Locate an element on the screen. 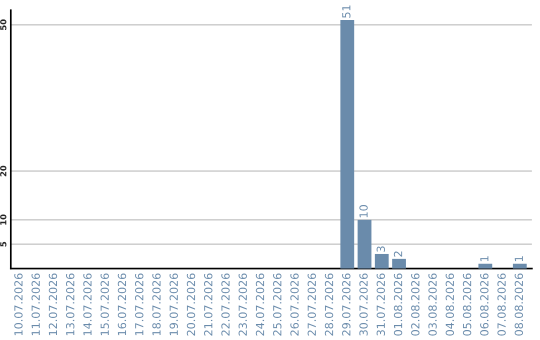  x-tick-label: 07.08.2026 is located at coordinates (501, 304).